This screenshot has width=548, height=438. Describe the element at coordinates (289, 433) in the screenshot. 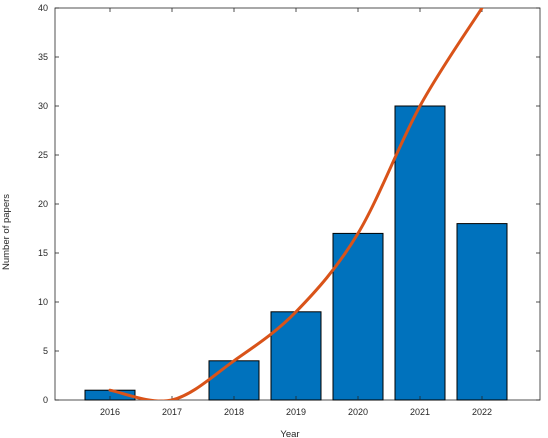

I see `x-axis-label: Year` at that location.